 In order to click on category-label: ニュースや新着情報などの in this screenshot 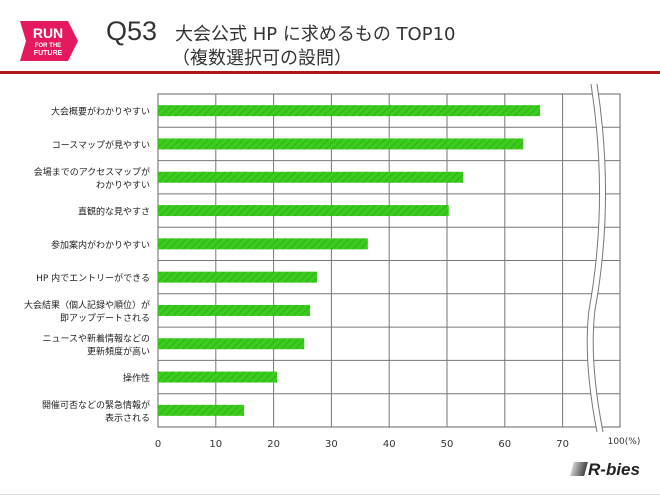, I will do `click(96, 338)`.